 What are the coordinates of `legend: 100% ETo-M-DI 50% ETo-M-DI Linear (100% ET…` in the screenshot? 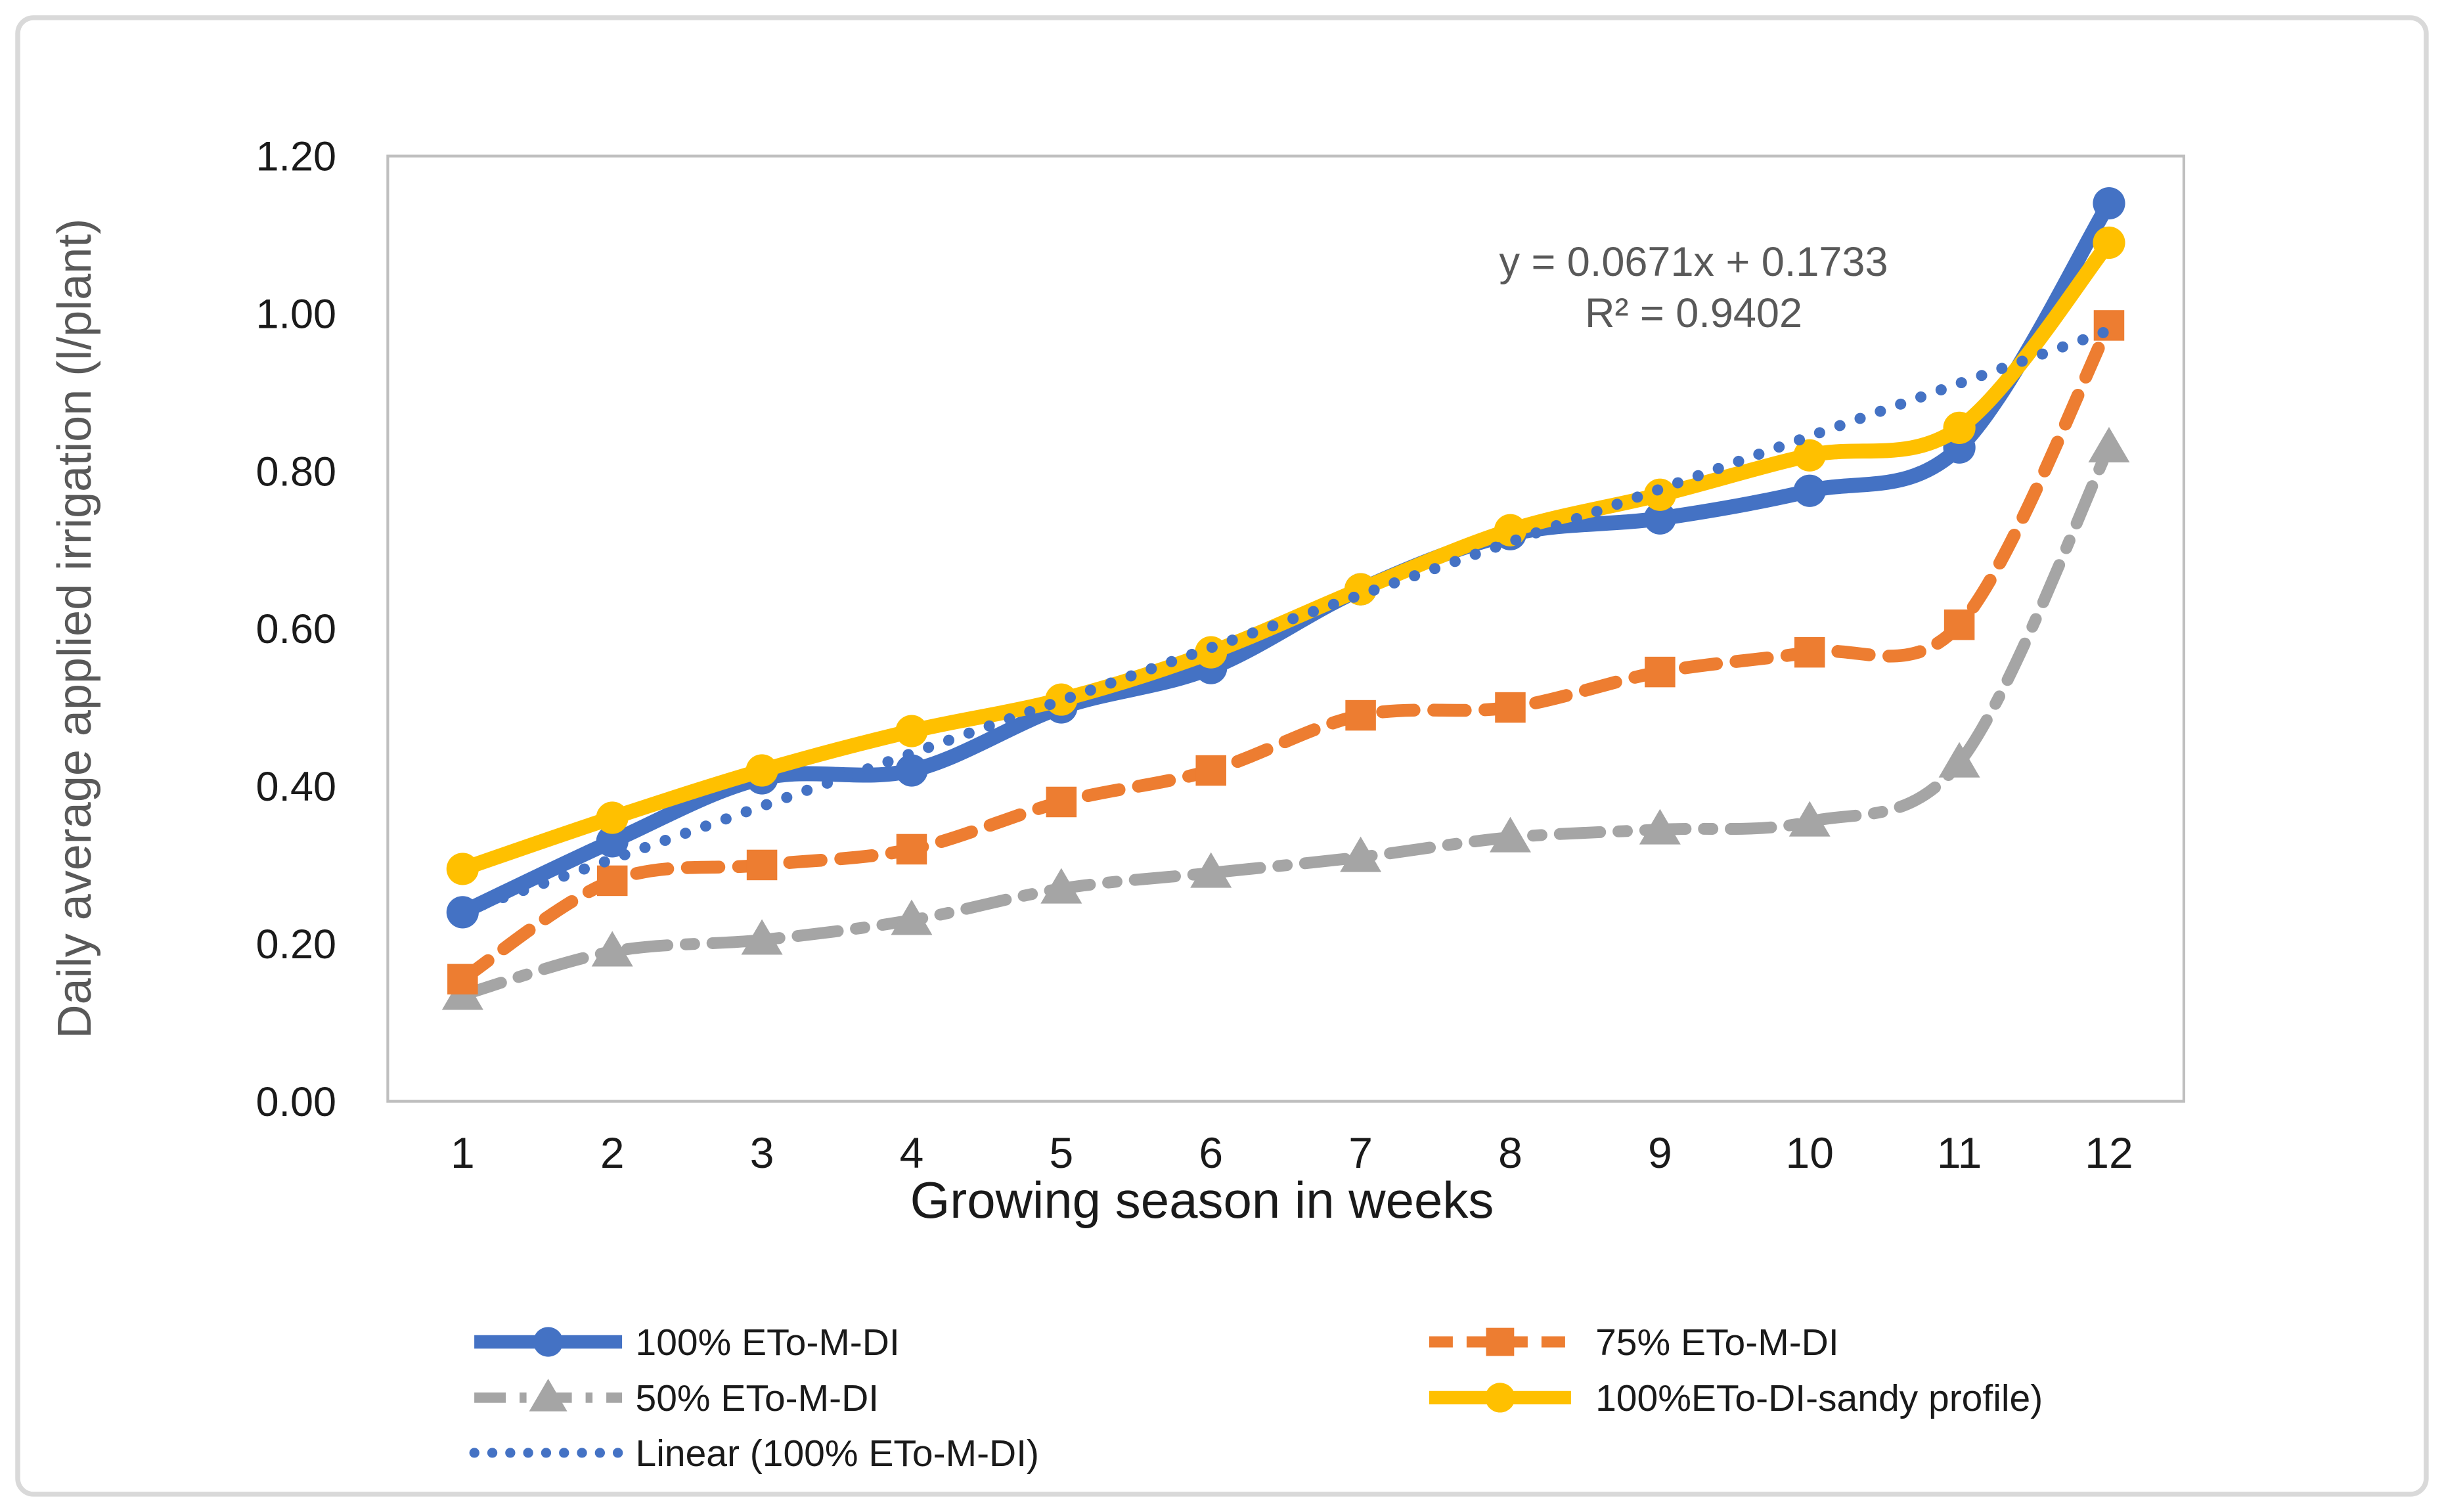 It's located at (1256, 1399).